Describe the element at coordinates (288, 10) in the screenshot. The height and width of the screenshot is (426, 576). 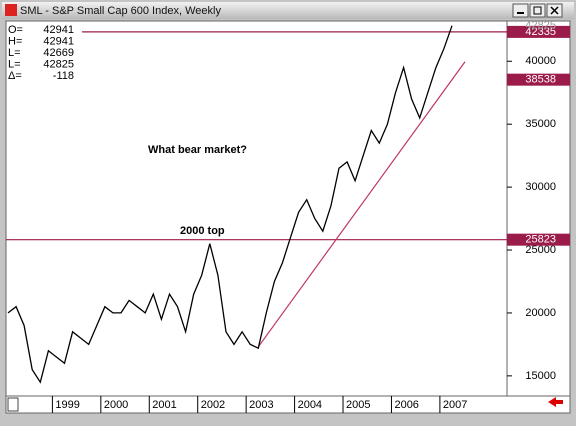
I see `title-bar` at that location.